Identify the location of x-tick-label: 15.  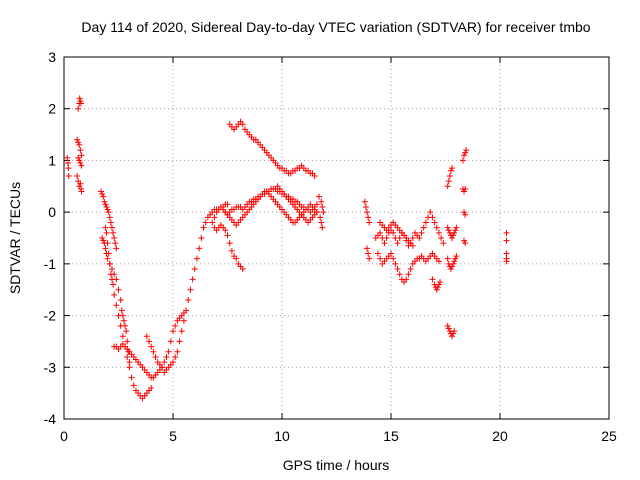
(391, 436).